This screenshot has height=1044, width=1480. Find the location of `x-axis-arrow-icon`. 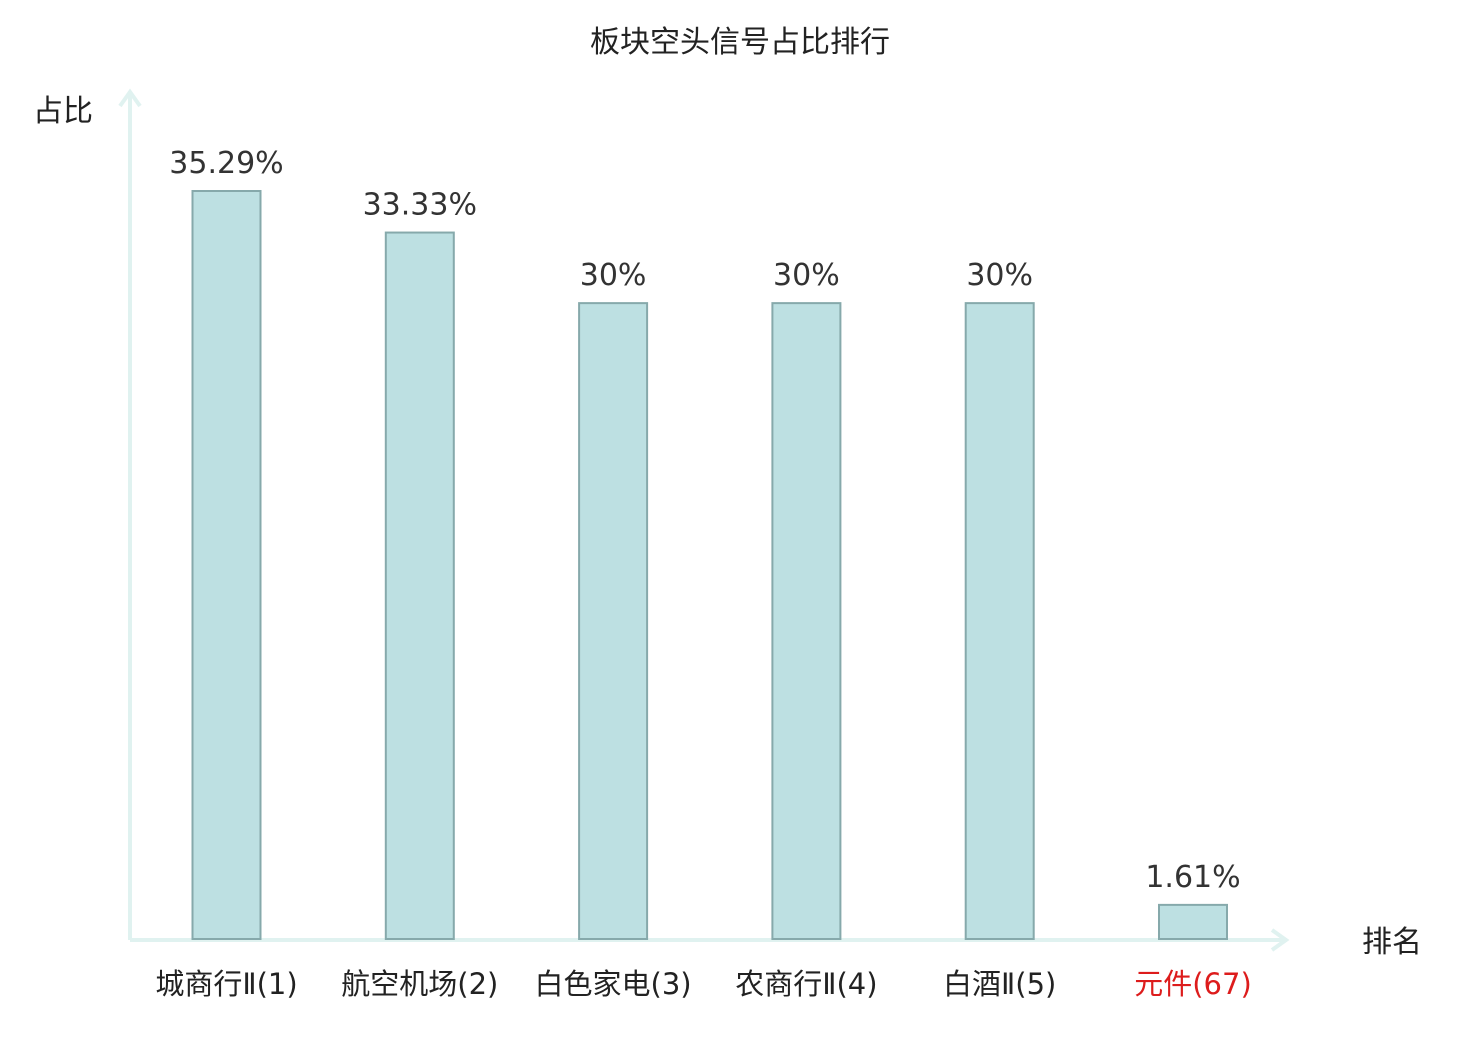

x-axis-arrow-icon is located at coordinates (1280, 940).